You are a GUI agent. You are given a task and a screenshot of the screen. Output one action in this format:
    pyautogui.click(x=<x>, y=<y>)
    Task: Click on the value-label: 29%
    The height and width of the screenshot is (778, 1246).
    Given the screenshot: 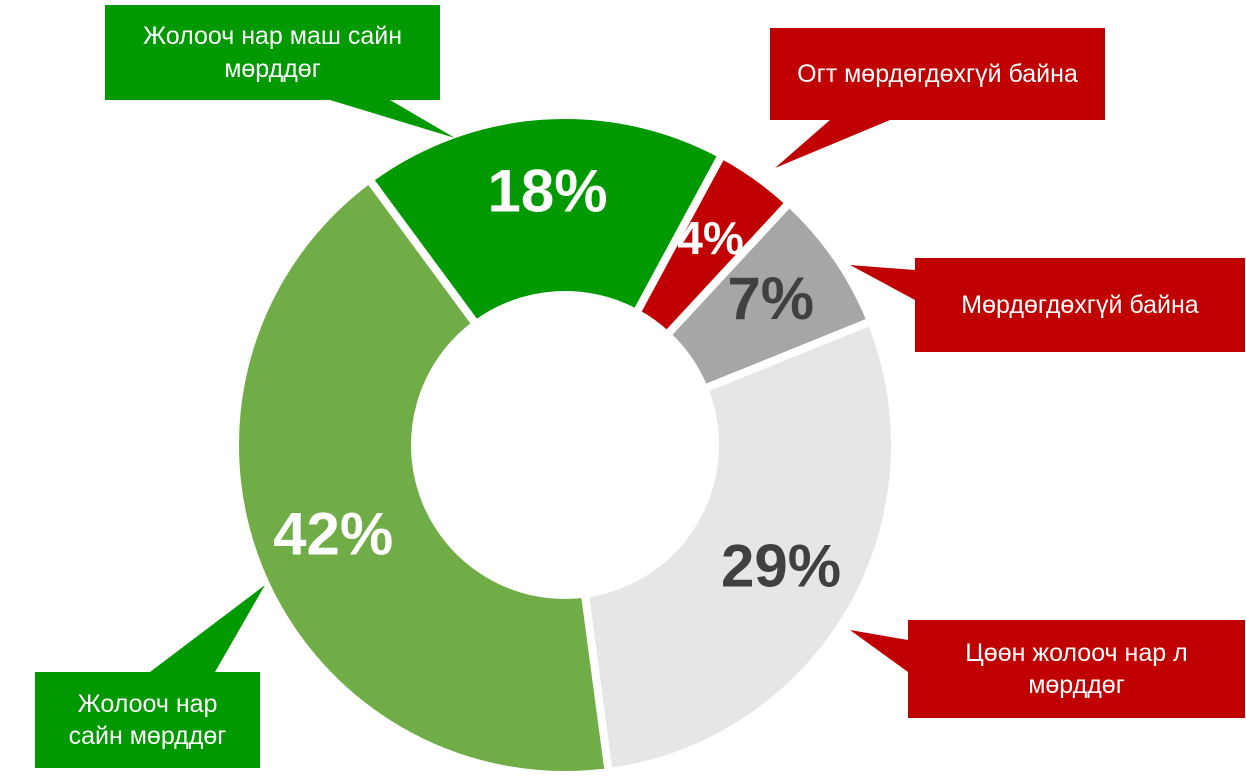 What is the action you would take?
    pyautogui.click(x=781, y=566)
    